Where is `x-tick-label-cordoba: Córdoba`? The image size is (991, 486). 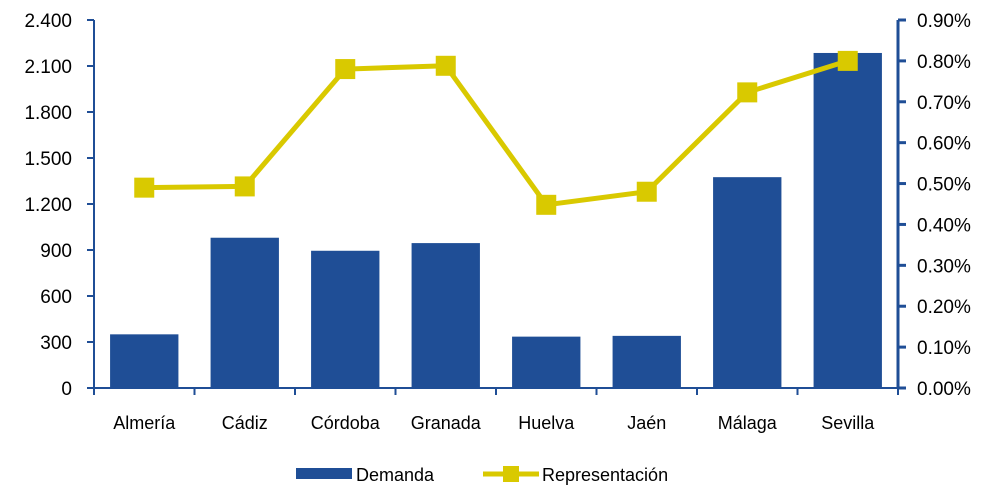 x-tick-label-cordoba: Córdoba is located at coordinates (346, 423).